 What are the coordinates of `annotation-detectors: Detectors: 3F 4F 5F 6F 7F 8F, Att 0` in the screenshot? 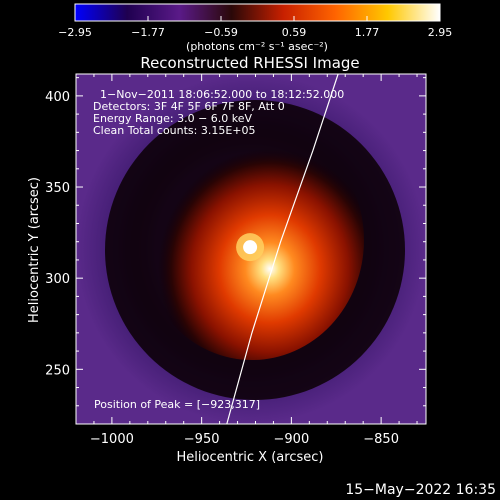 It's located at (189, 106).